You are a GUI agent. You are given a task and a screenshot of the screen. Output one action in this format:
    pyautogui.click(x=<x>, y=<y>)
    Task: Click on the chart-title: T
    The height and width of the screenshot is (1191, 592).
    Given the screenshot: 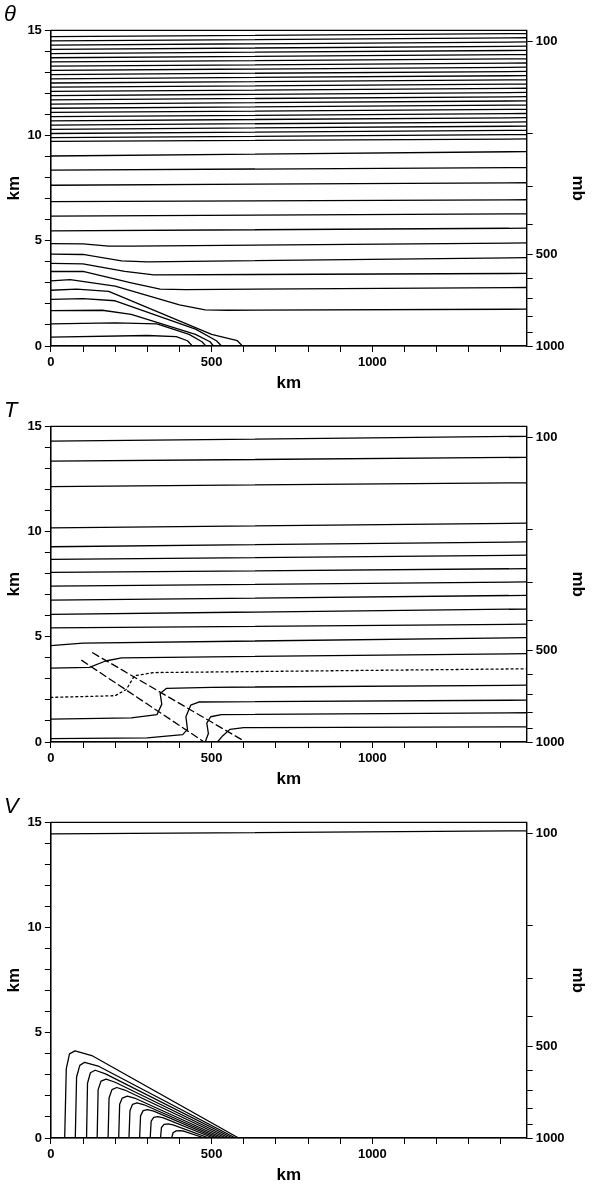 What is the action you would take?
    pyautogui.click(x=11, y=410)
    